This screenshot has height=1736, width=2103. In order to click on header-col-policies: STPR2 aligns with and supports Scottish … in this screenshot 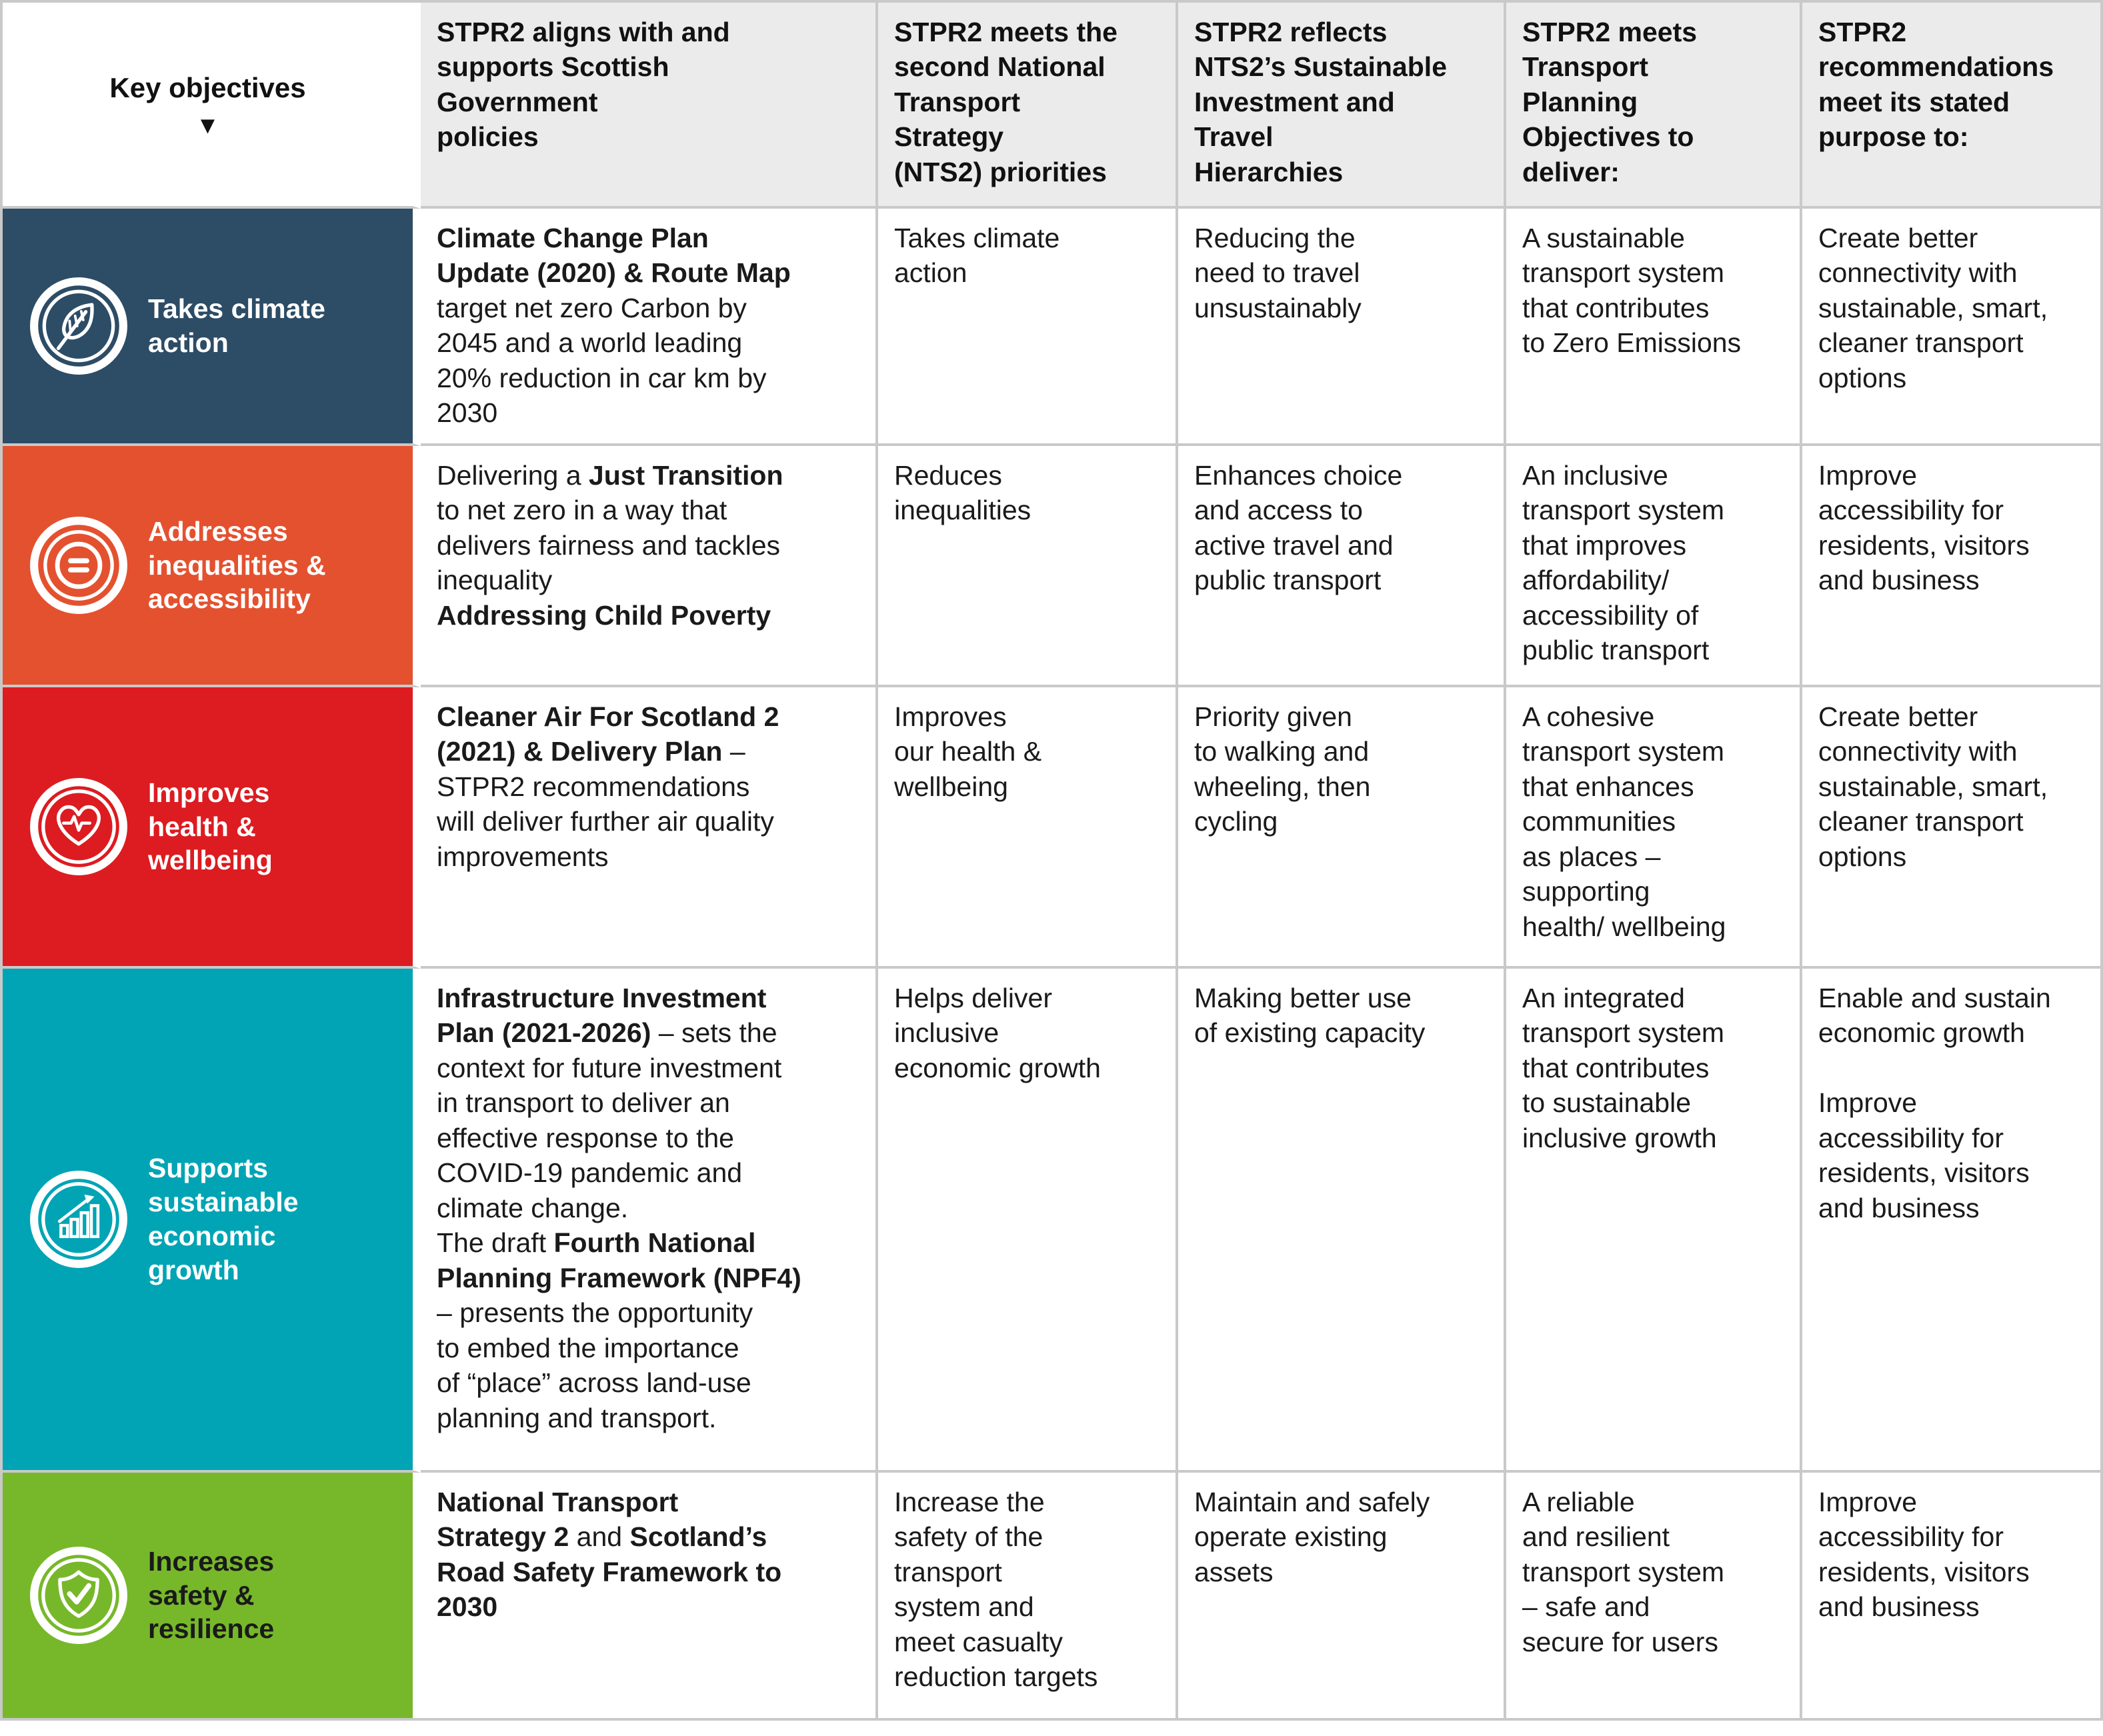, I will do `click(649, 106)`.